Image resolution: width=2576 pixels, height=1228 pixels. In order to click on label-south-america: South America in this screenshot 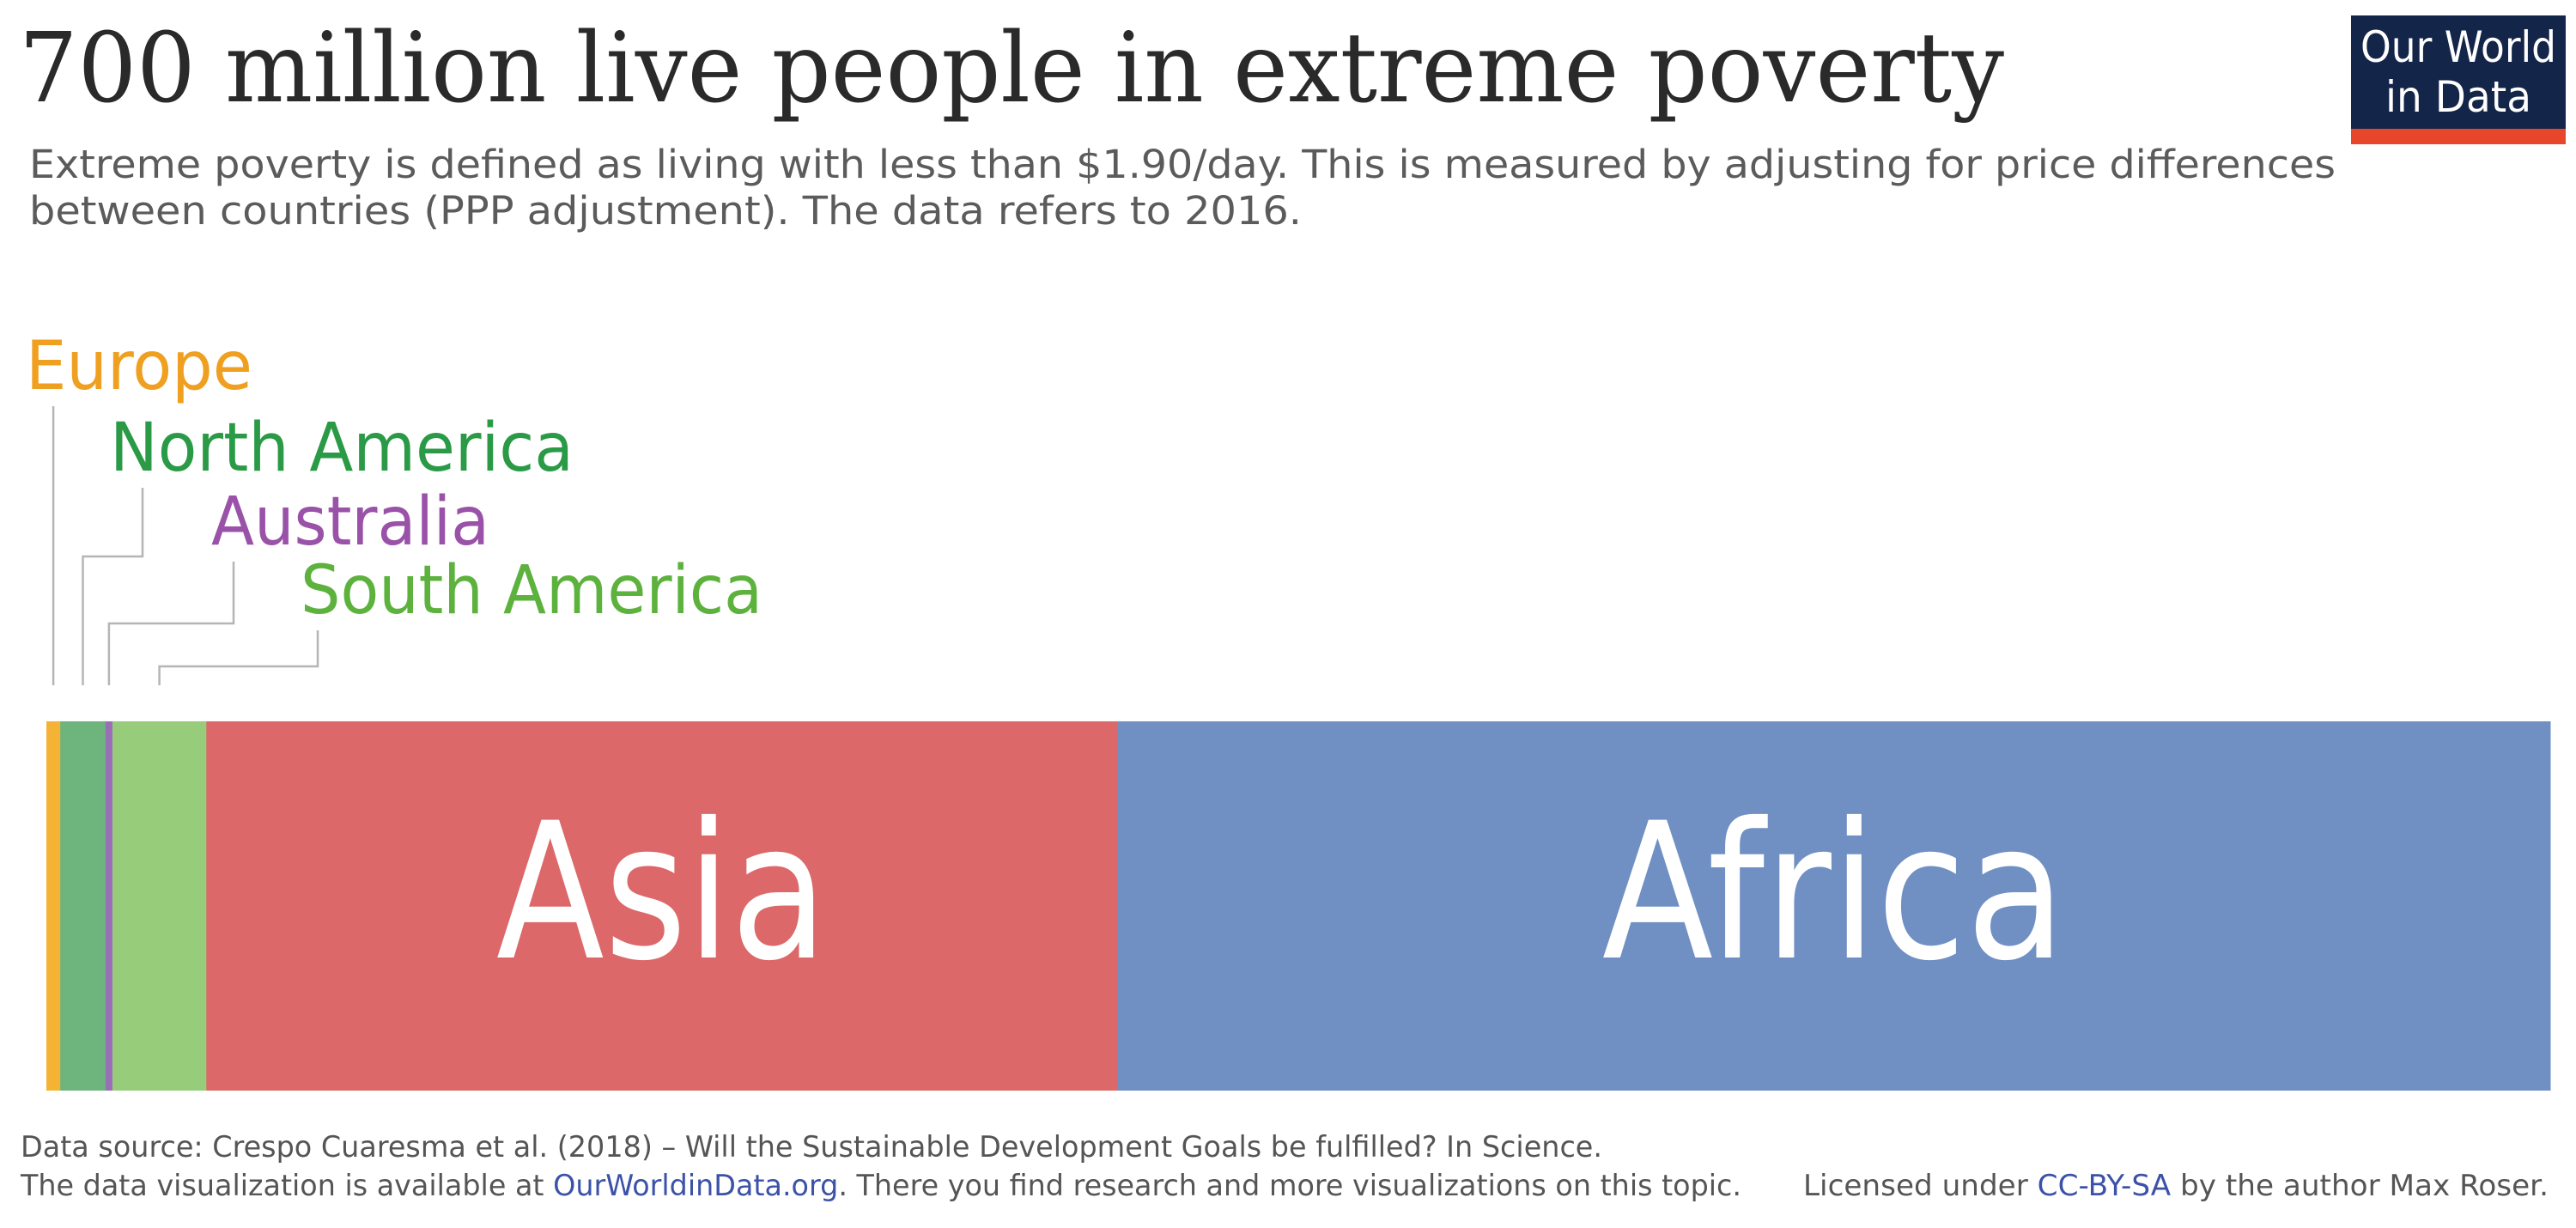, I will do `click(532, 590)`.